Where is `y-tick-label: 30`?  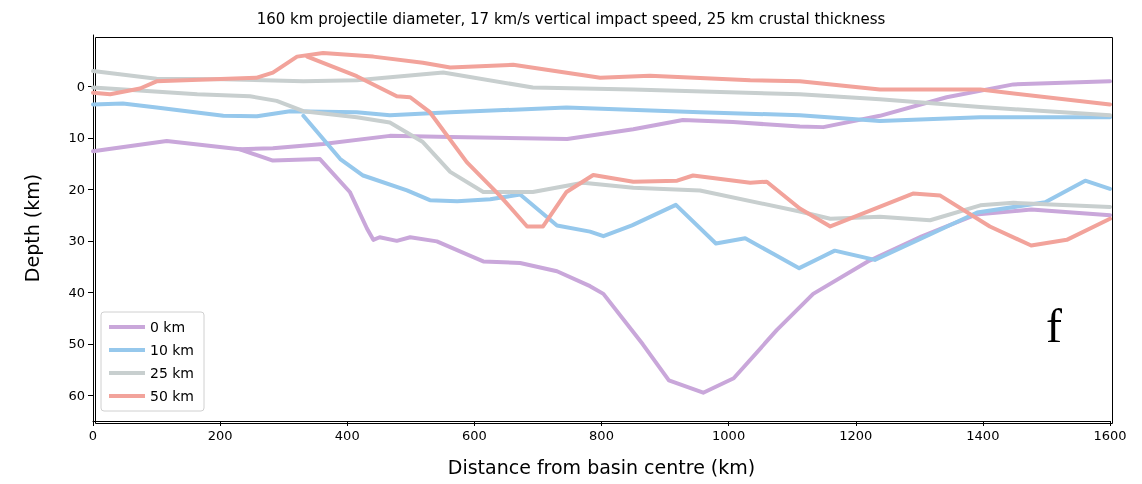
y-tick-label: 30 is located at coordinates (76, 241).